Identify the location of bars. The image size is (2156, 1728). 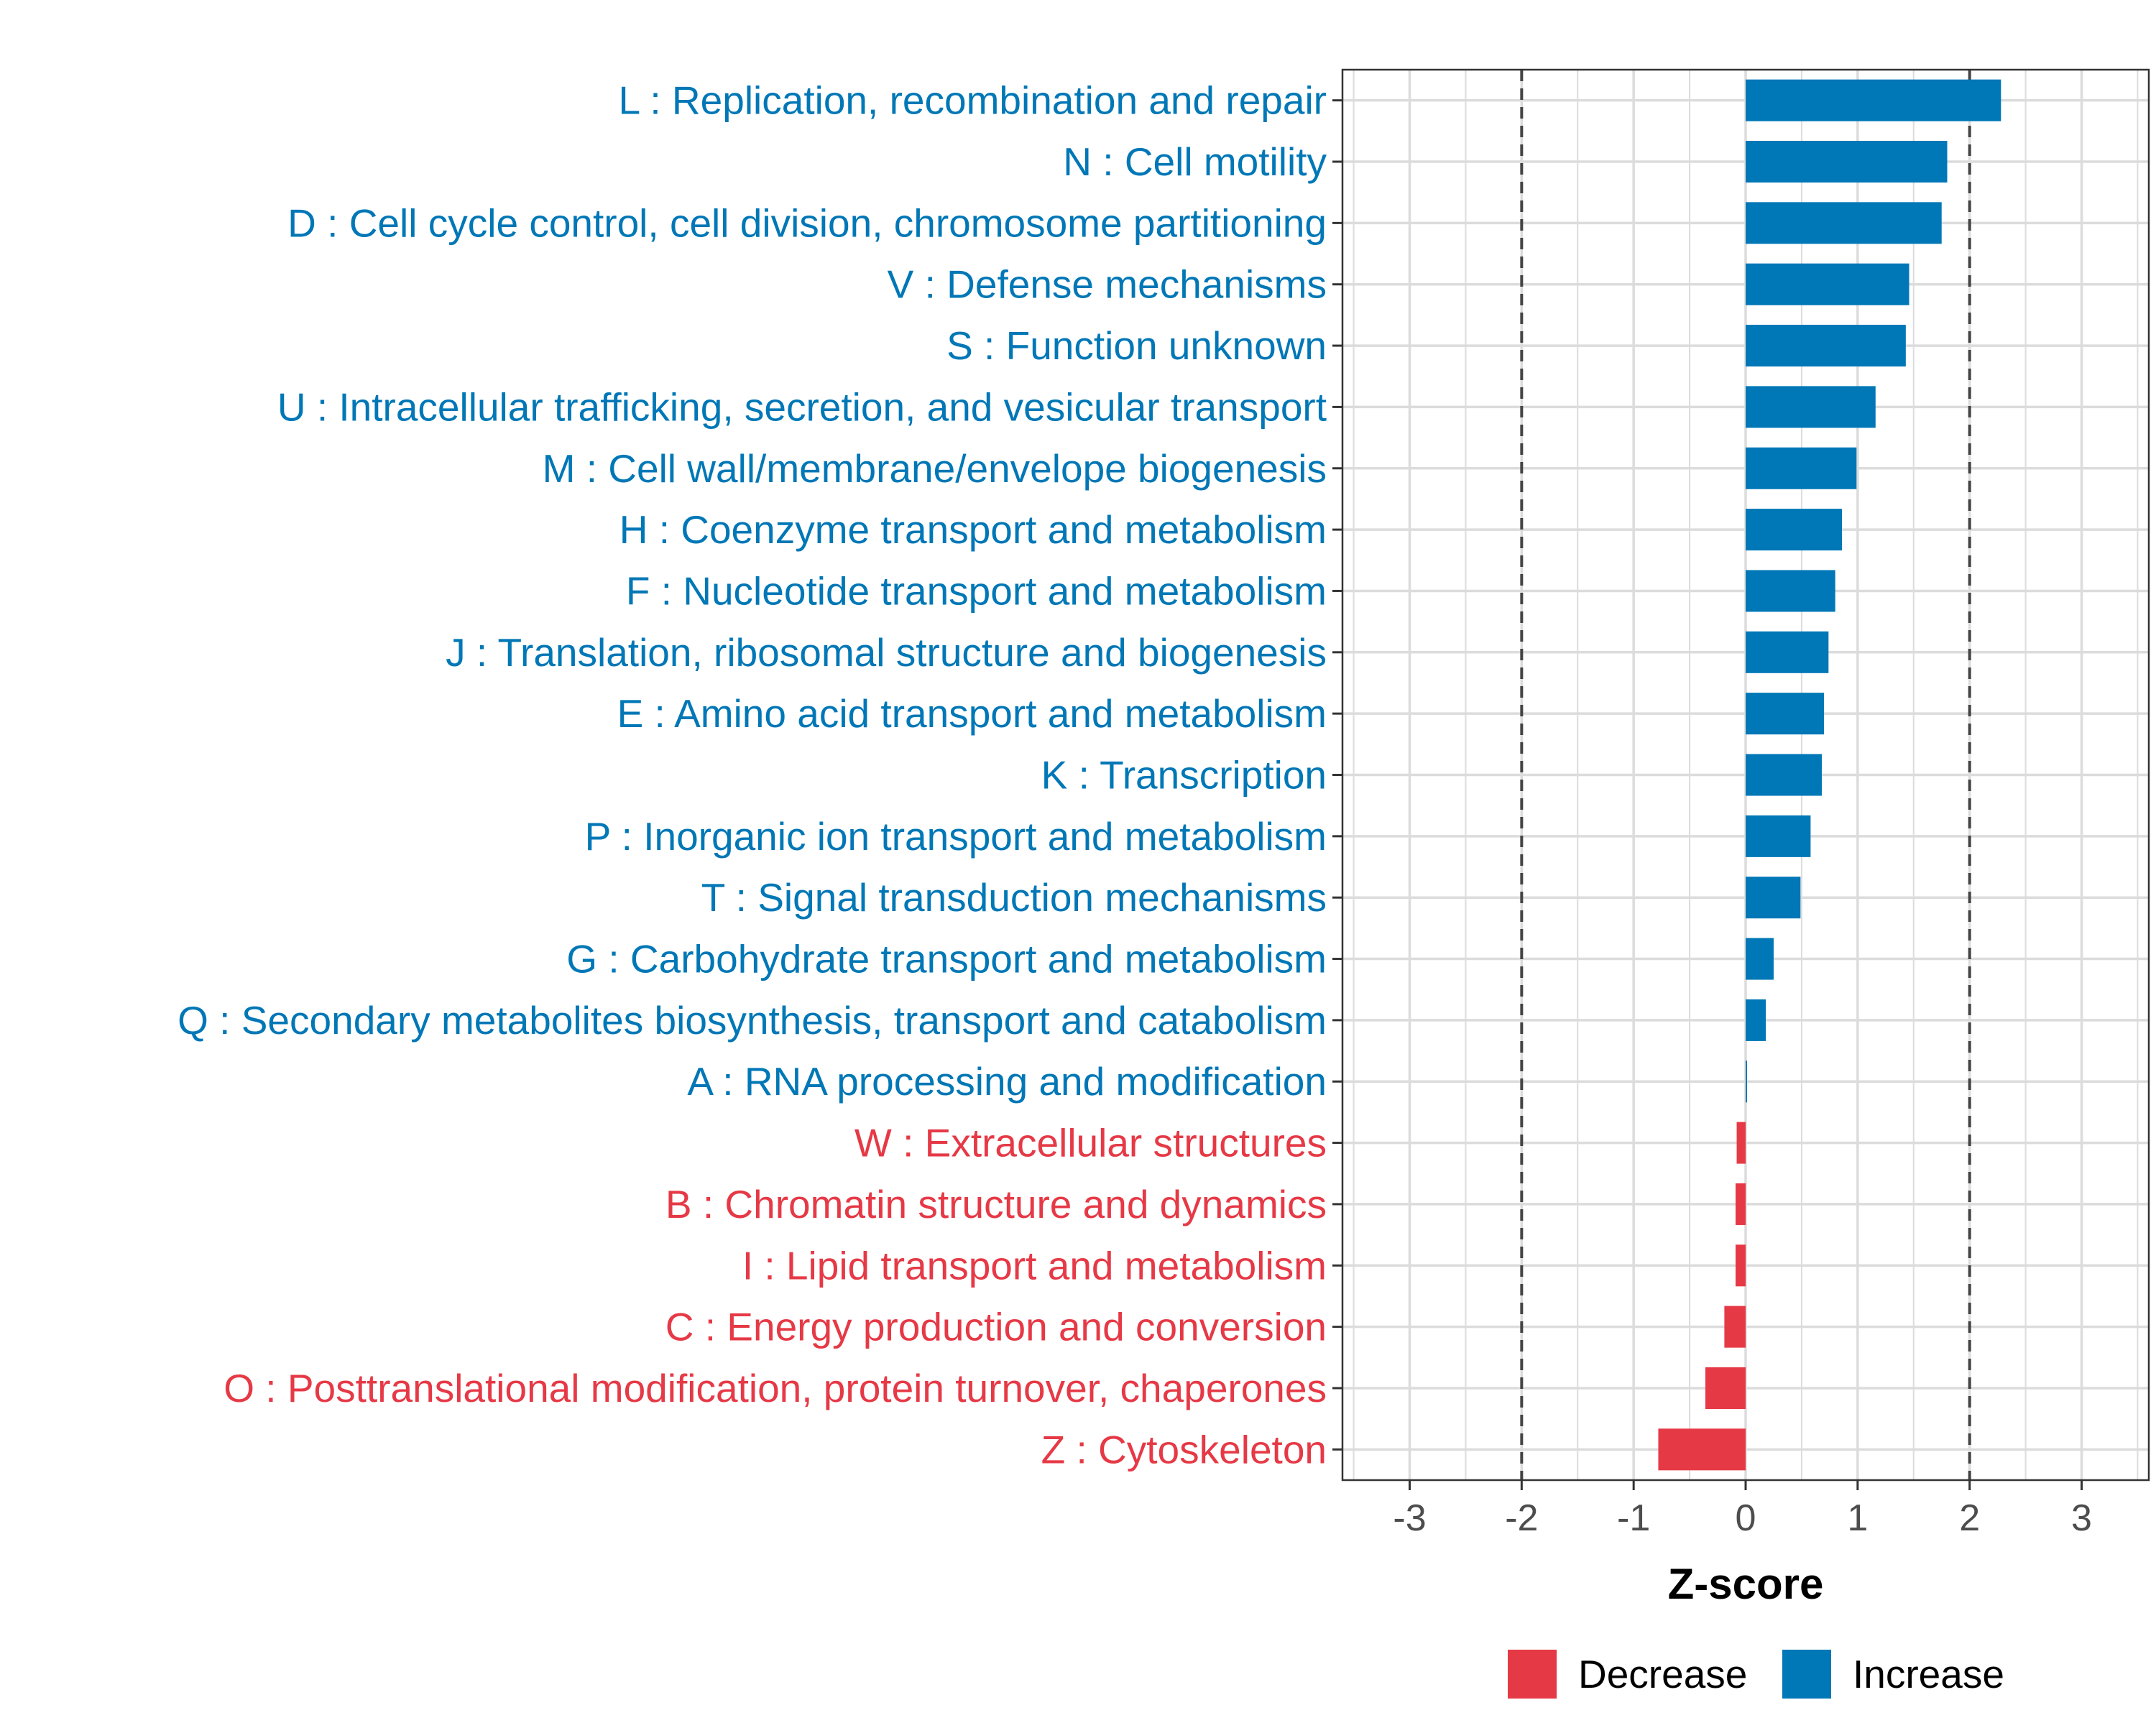
(1830, 775).